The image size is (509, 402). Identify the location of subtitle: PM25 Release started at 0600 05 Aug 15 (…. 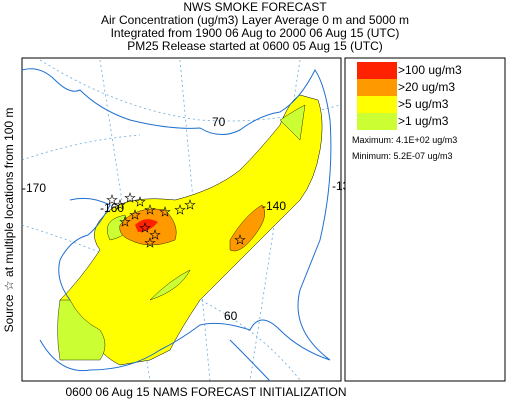
(254, 46).